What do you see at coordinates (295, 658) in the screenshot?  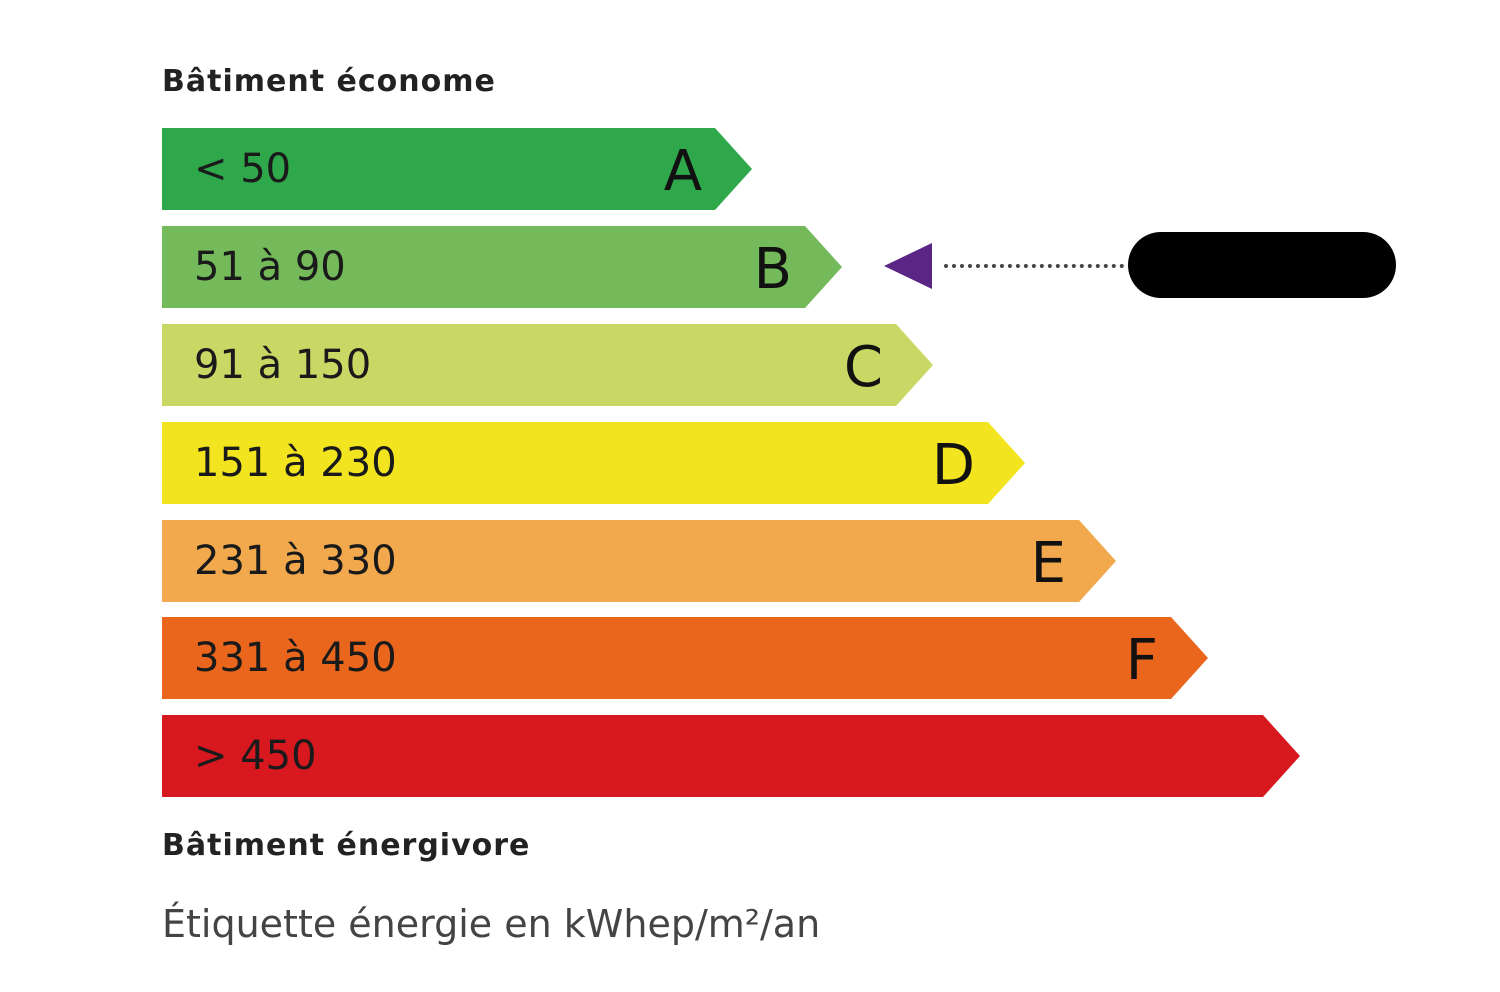 I see `class-range: 331 à 450` at bounding box center [295, 658].